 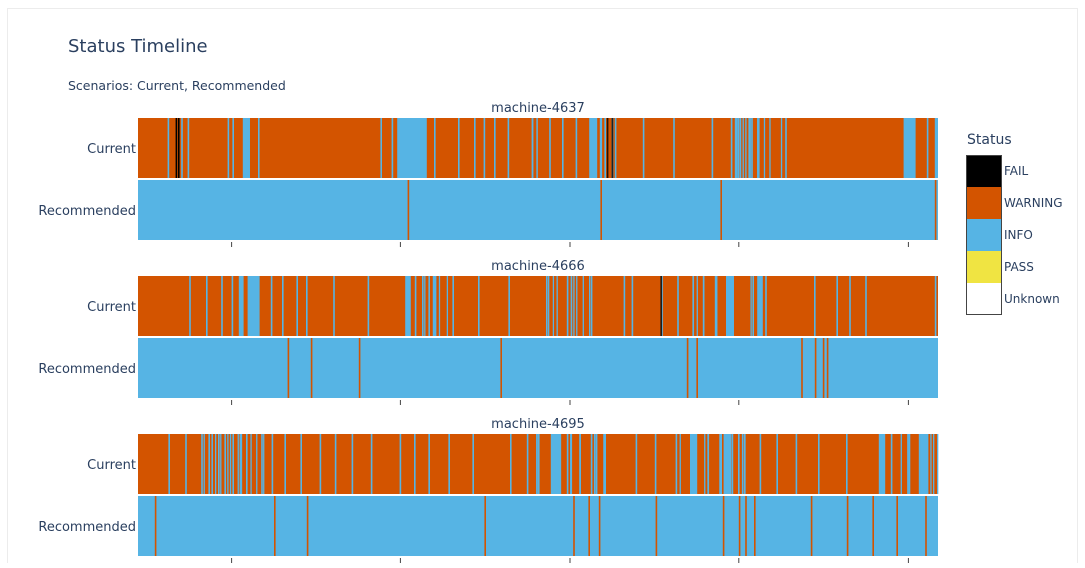 I want to click on row-label: Current, so click(x=111, y=149).